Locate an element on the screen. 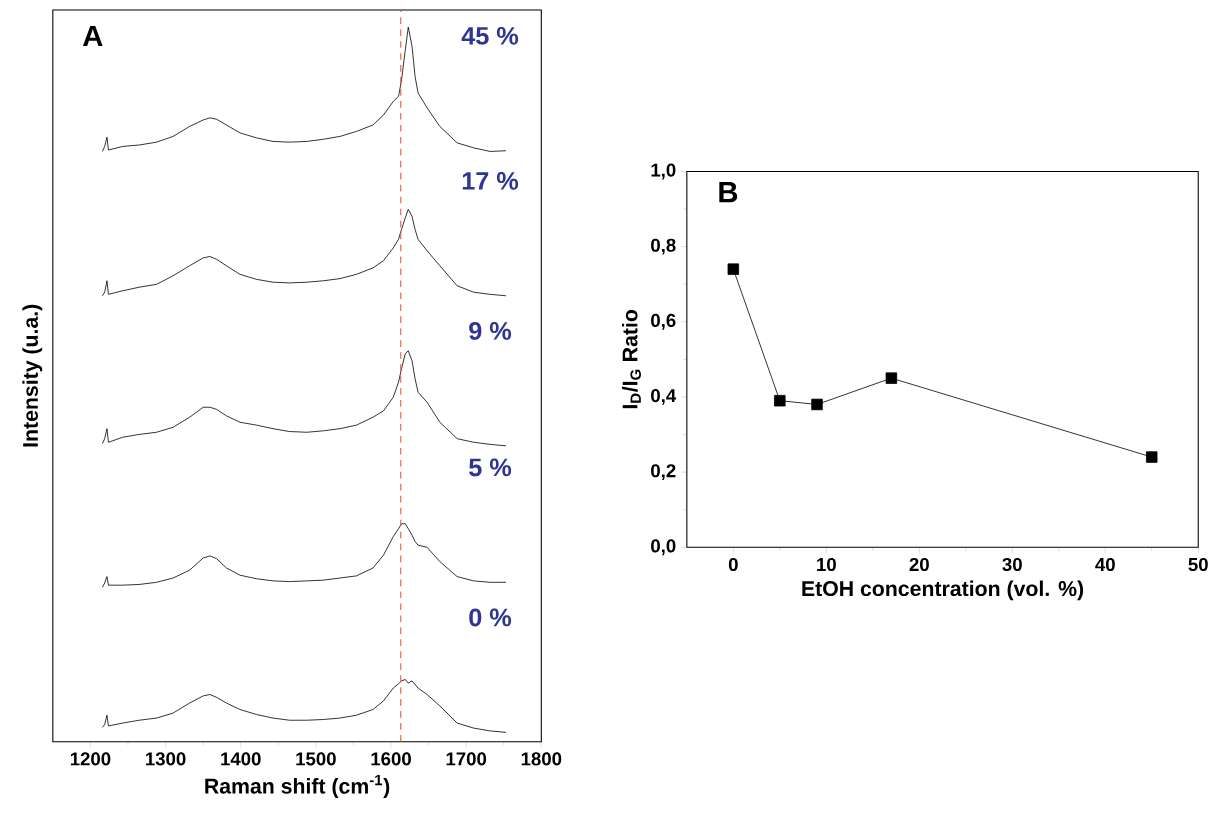 The width and height of the screenshot is (1213, 821). annotation: 5 % is located at coordinates (490, 467).